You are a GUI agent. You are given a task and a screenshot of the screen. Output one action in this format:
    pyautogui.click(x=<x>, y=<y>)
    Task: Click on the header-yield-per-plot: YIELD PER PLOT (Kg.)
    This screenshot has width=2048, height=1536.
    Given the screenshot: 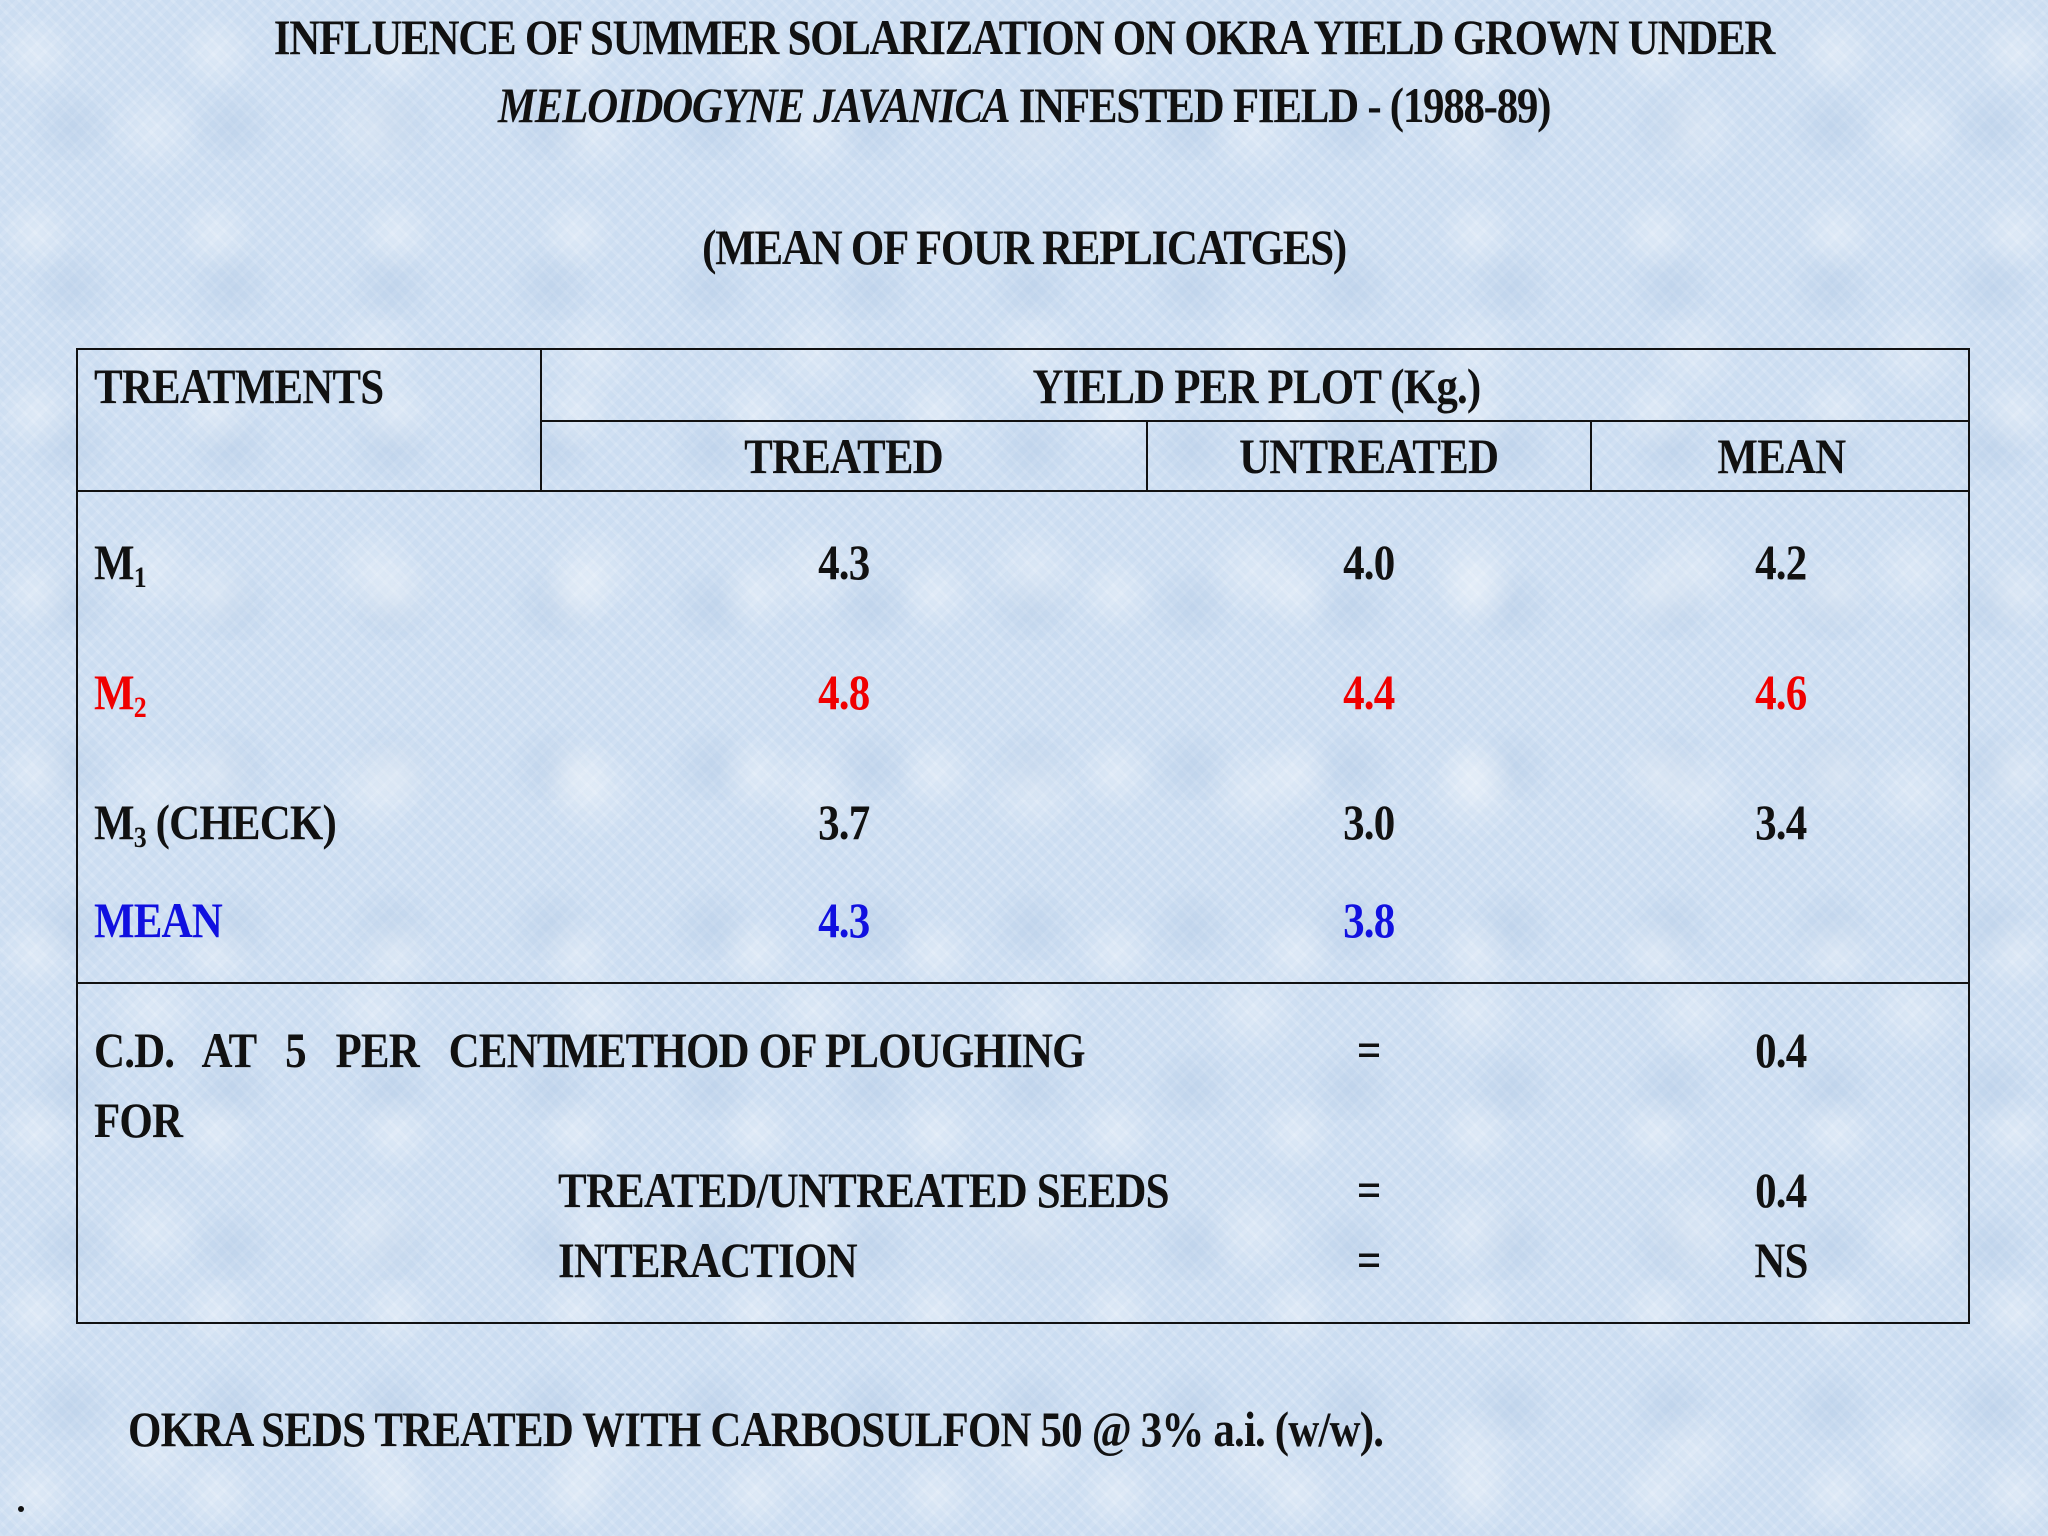 What is the action you would take?
    pyautogui.click(x=1256, y=386)
    